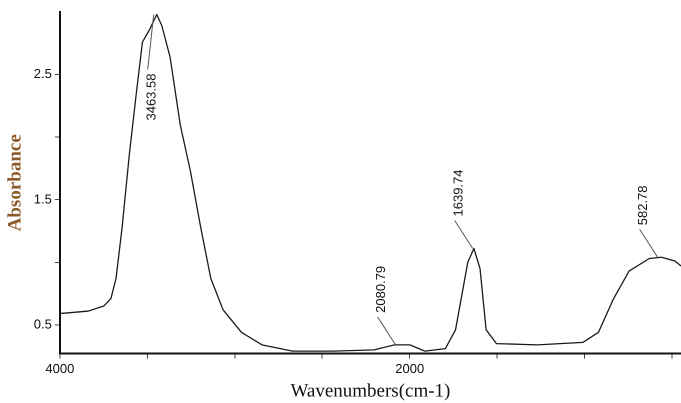 The height and width of the screenshot is (403, 681). Describe the element at coordinates (43, 324) in the screenshot. I see `y-tick-label: 0.5` at that location.